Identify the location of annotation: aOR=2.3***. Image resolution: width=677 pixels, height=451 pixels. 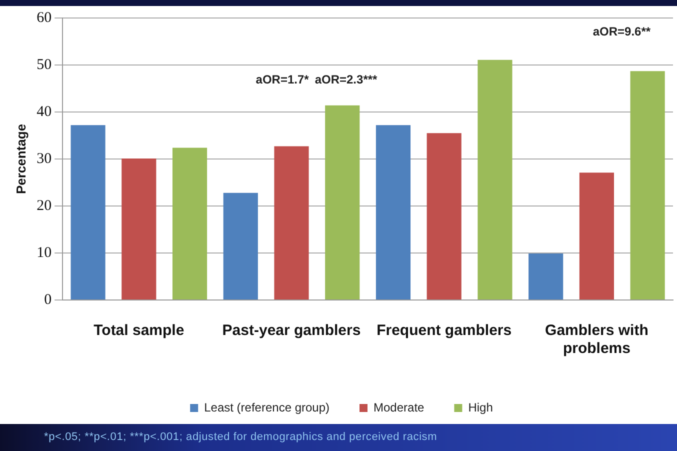
(346, 79).